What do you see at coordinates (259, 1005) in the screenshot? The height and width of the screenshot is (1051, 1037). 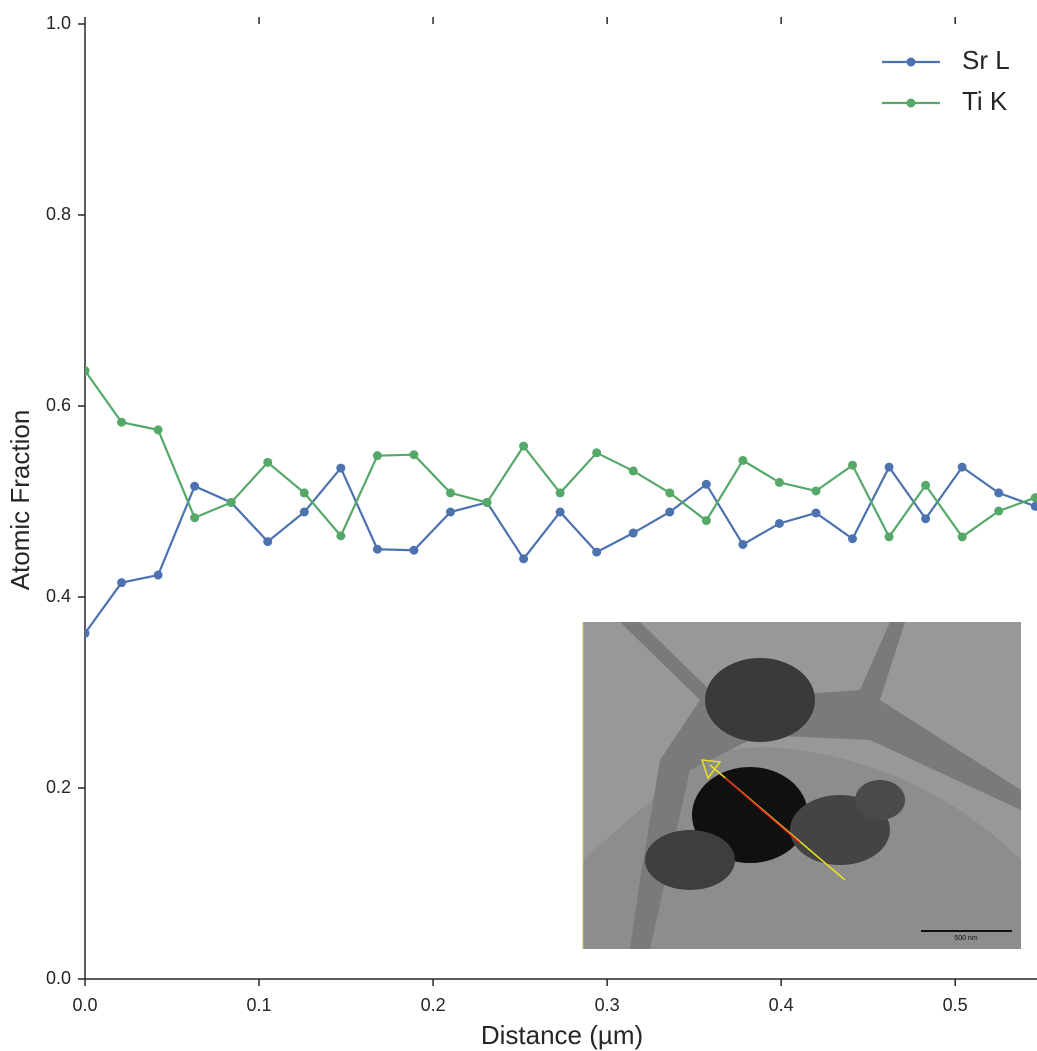 I see `x-tick-label: 0.1` at bounding box center [259, 1005].